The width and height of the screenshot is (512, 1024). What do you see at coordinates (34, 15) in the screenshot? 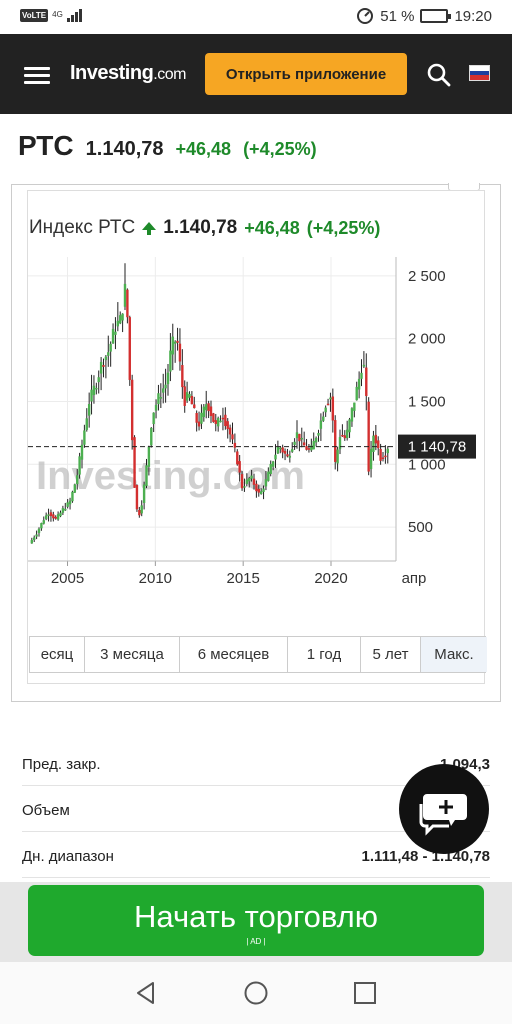
I see `volte-indicator: VoLTE` at bounding box center [34, 15].